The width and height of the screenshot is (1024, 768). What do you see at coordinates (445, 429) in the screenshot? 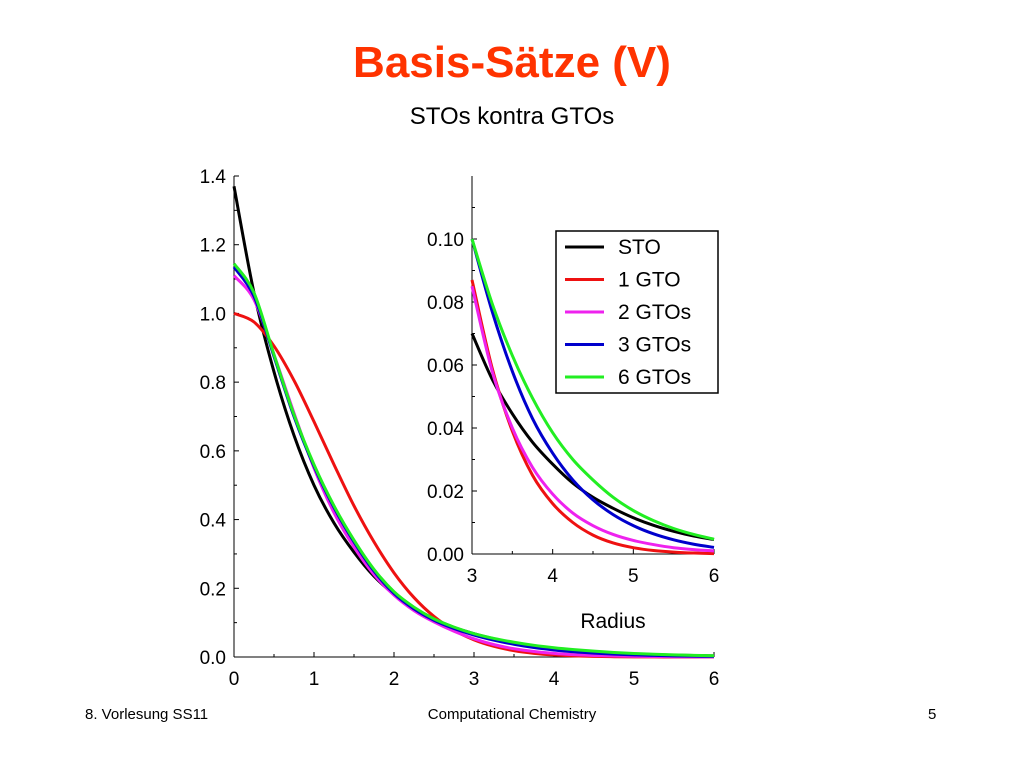
I see `inset-y-tick-label: 0.04` at bounding box center [445, 429].